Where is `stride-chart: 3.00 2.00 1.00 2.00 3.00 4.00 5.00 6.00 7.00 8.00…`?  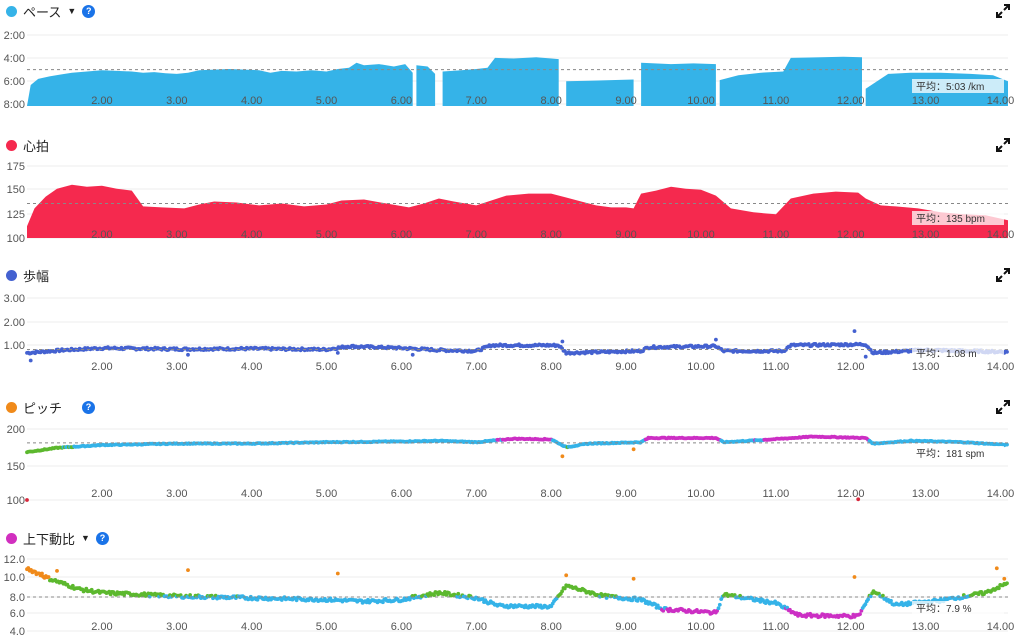 stride-chart: 3.00 2.00 1.00 2.00 3.00 4.00 5.00 6.00 7.00 8.00… is located at coordinates (509, 333).